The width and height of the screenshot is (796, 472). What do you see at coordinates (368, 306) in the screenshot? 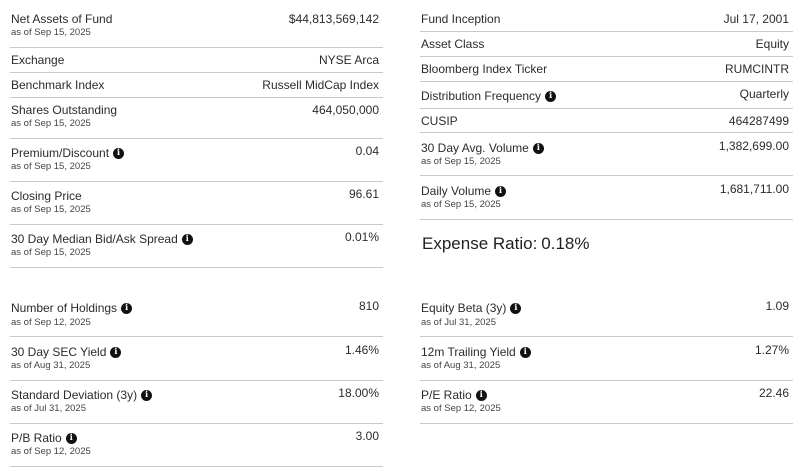
I see `fact-value: 810` at bounding box center [368, 306].